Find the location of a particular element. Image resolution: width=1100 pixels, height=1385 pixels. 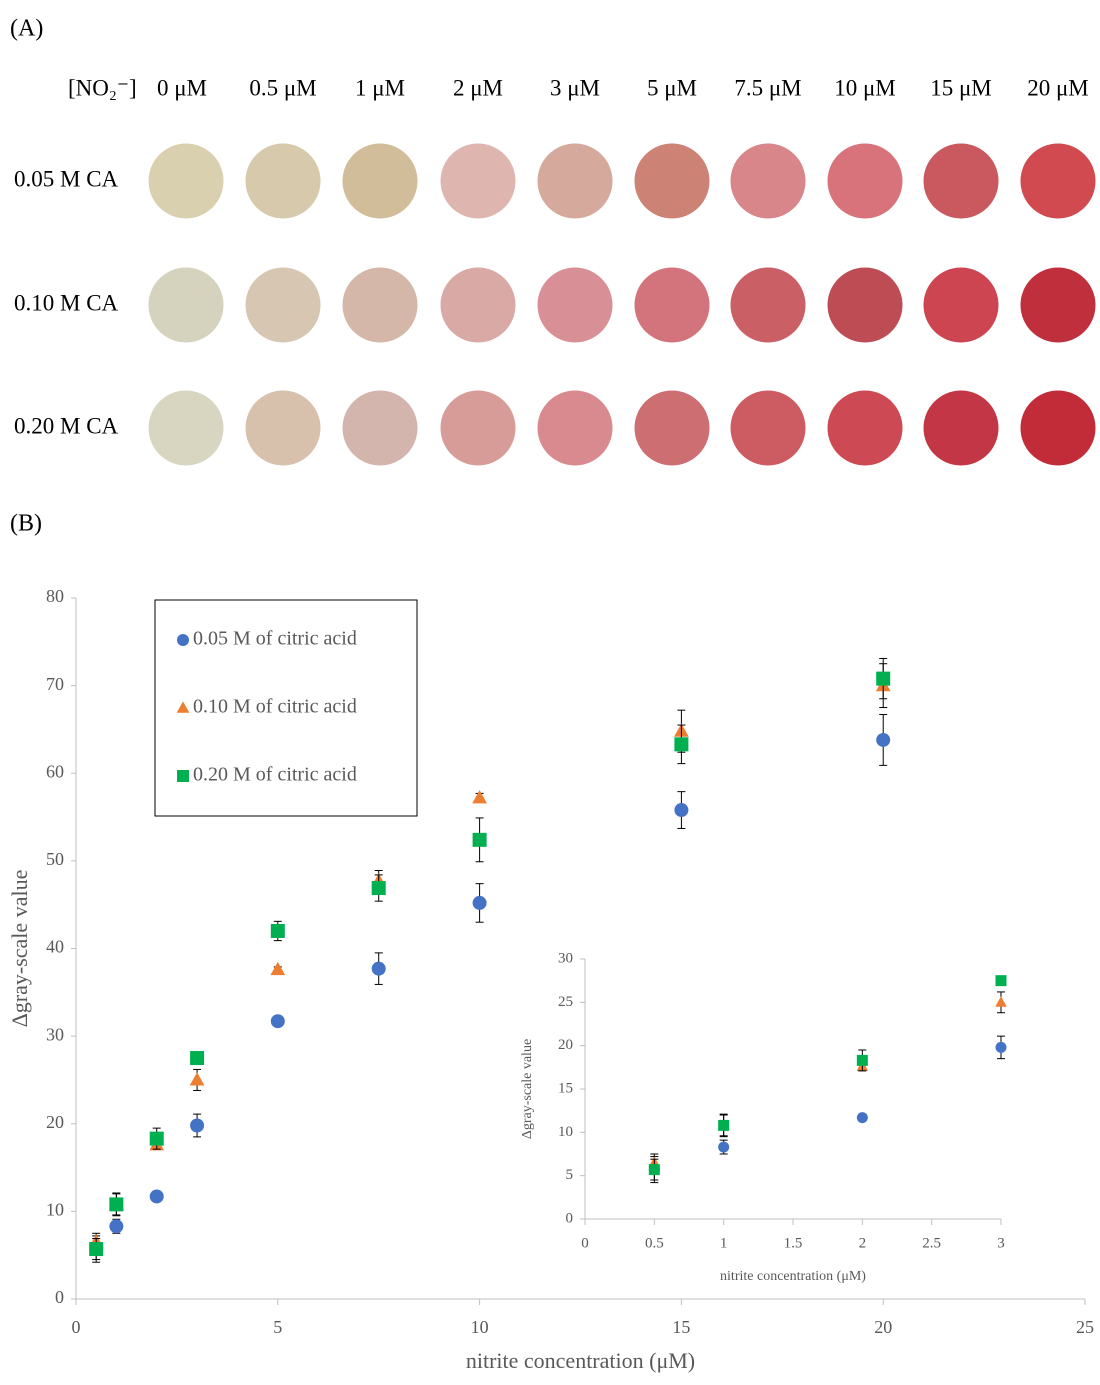

concentration-label: 0.5 μM is located at coordinates (282, 87).